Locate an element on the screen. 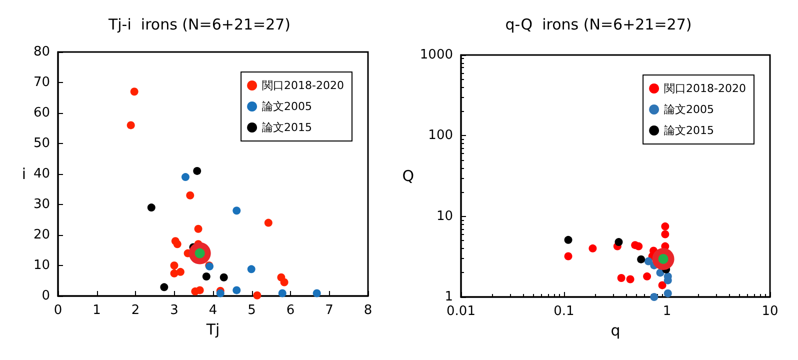  y-axis-title: Q is located at coordinates (408, 176).